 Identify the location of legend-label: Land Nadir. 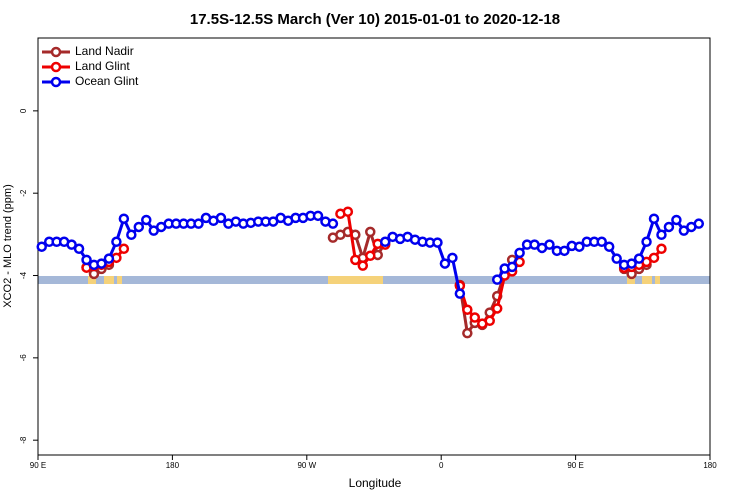
(104, 51).